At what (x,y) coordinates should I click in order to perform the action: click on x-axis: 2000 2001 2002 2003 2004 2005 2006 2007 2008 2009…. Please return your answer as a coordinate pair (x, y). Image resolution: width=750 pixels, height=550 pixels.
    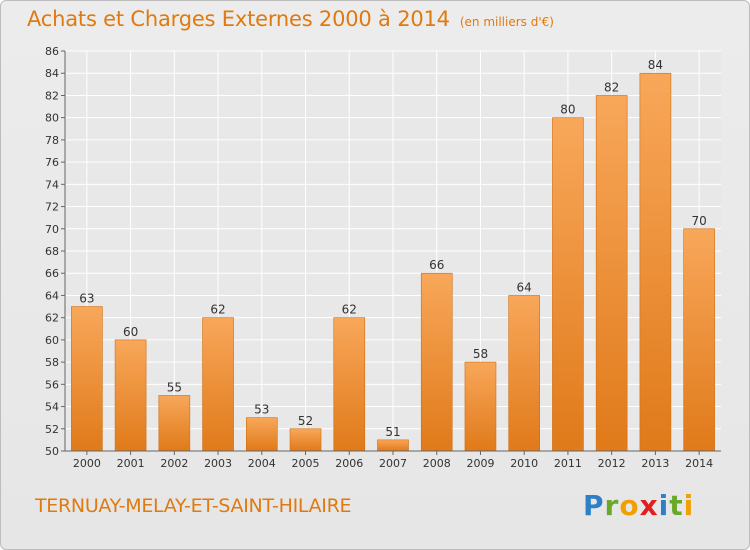
    Looking at the image, I should click on (393, 460).